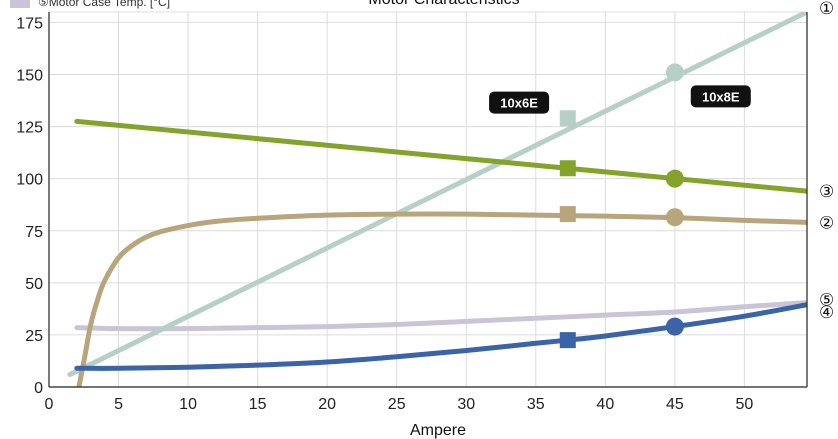  Describe the element at coordinates (49, 404) in the screenshot. I see `x-tick-label: 0` at that location.